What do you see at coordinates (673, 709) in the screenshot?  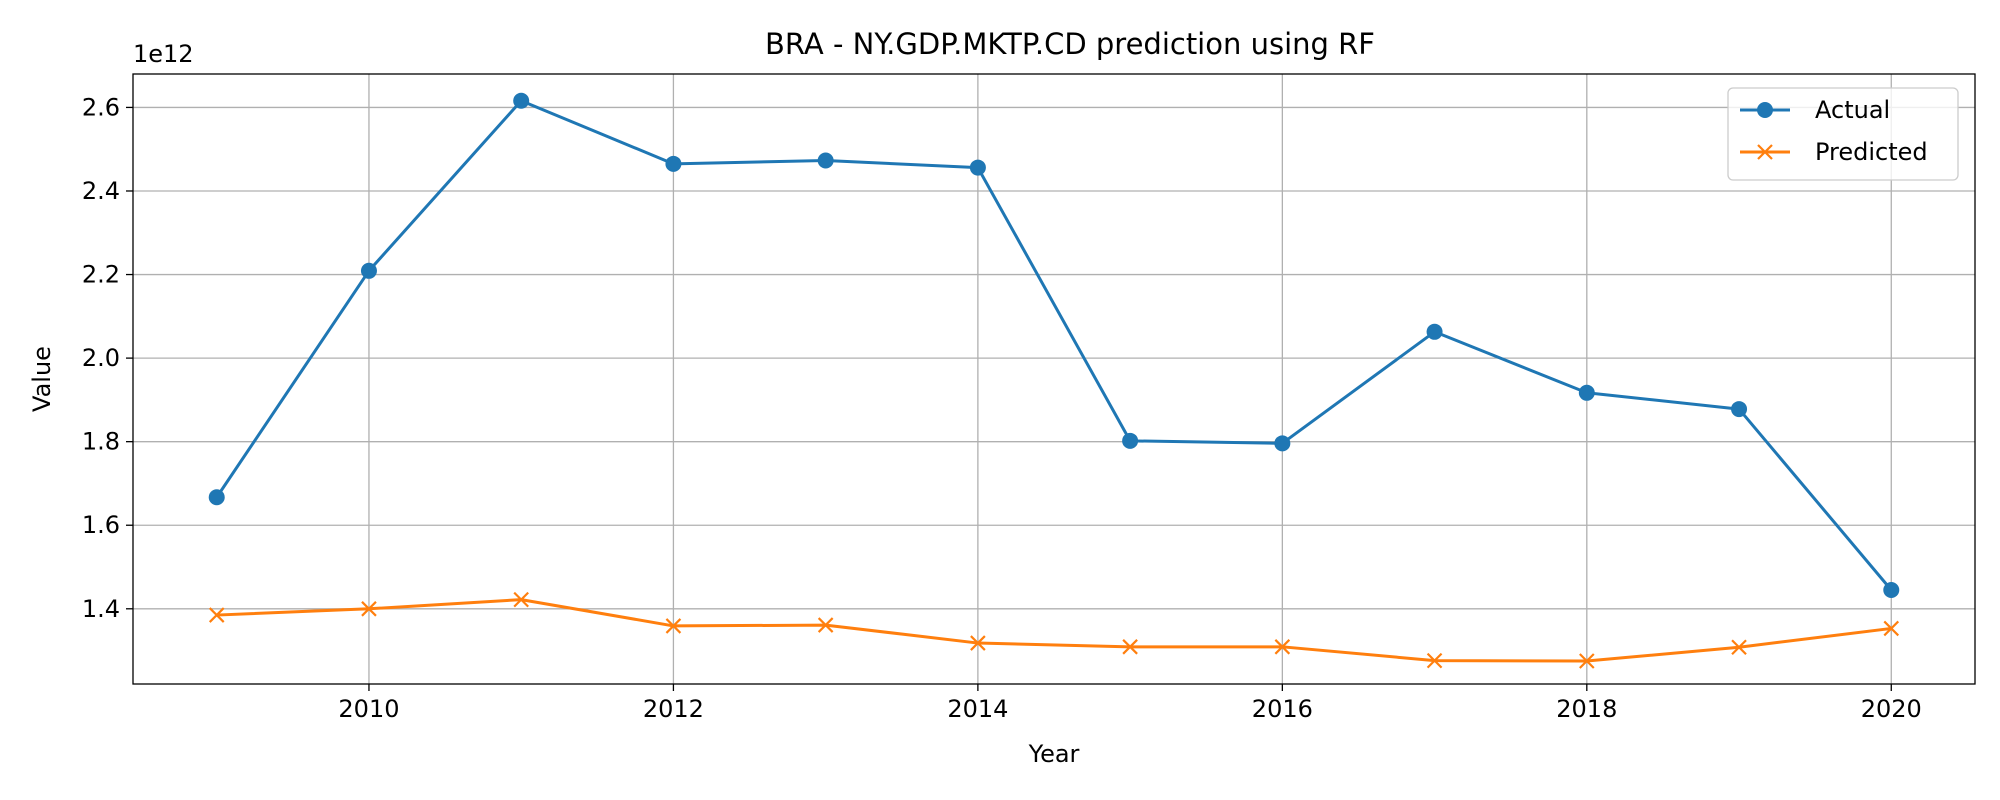 I see `x-tick-label: 2012` at bounding box center [673, 709].